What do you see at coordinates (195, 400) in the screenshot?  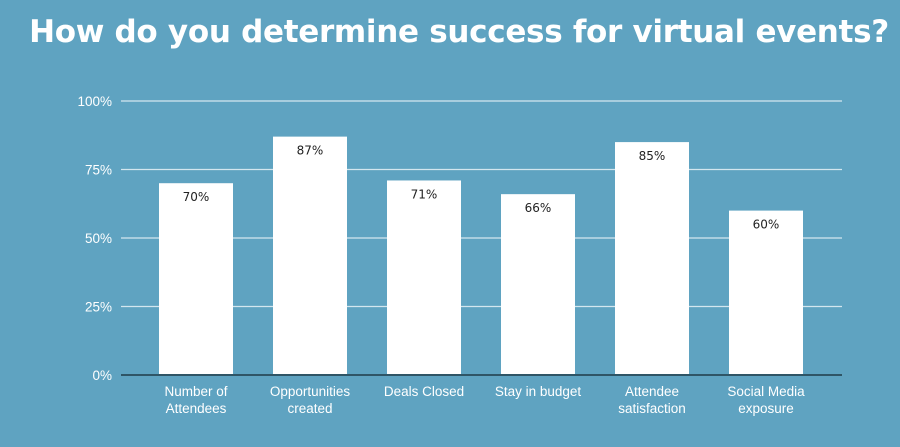 I see `x-tick-label: Number of Attendees` at bounding box center [195, 400].